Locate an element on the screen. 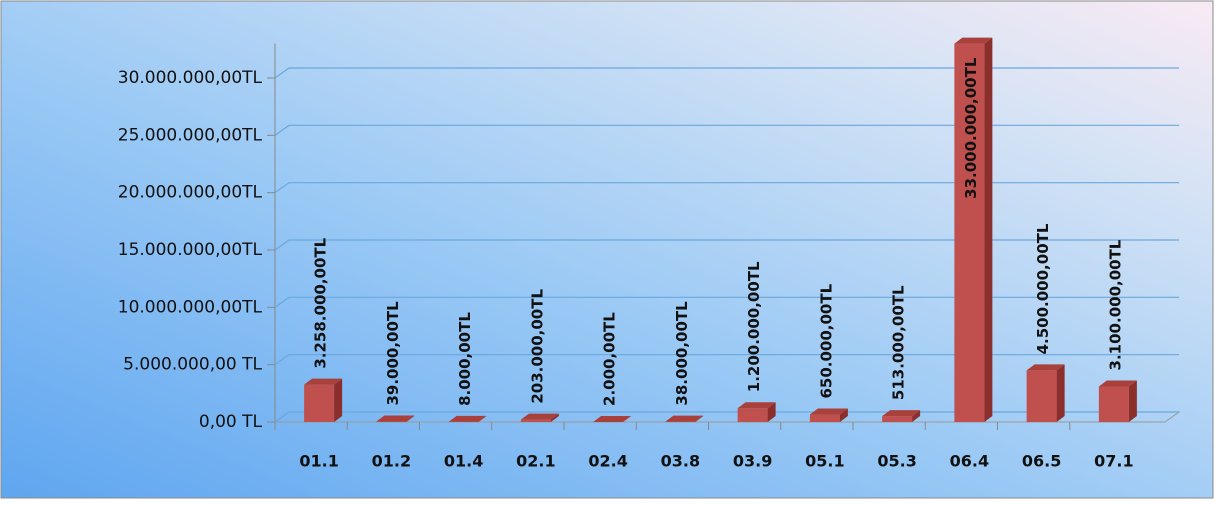  x-tick-label: 06.5 is located at coordinates (1041, 461).